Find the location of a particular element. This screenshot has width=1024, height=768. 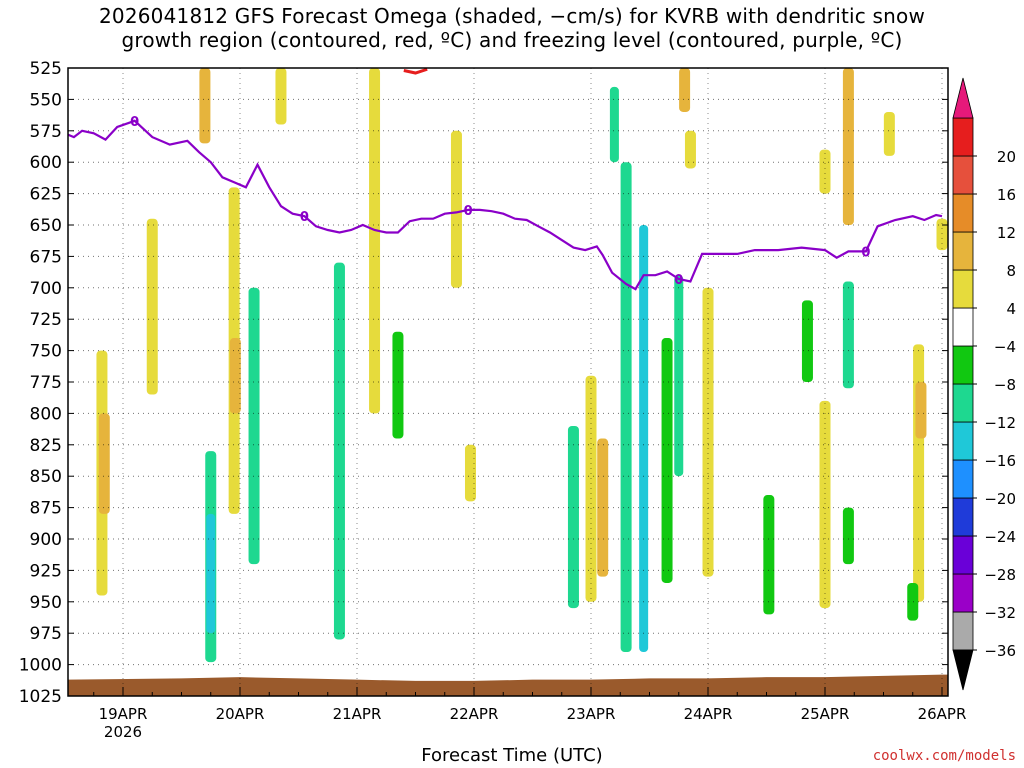

y-tick-label-625: 625 is located at coordinates (46, 195).